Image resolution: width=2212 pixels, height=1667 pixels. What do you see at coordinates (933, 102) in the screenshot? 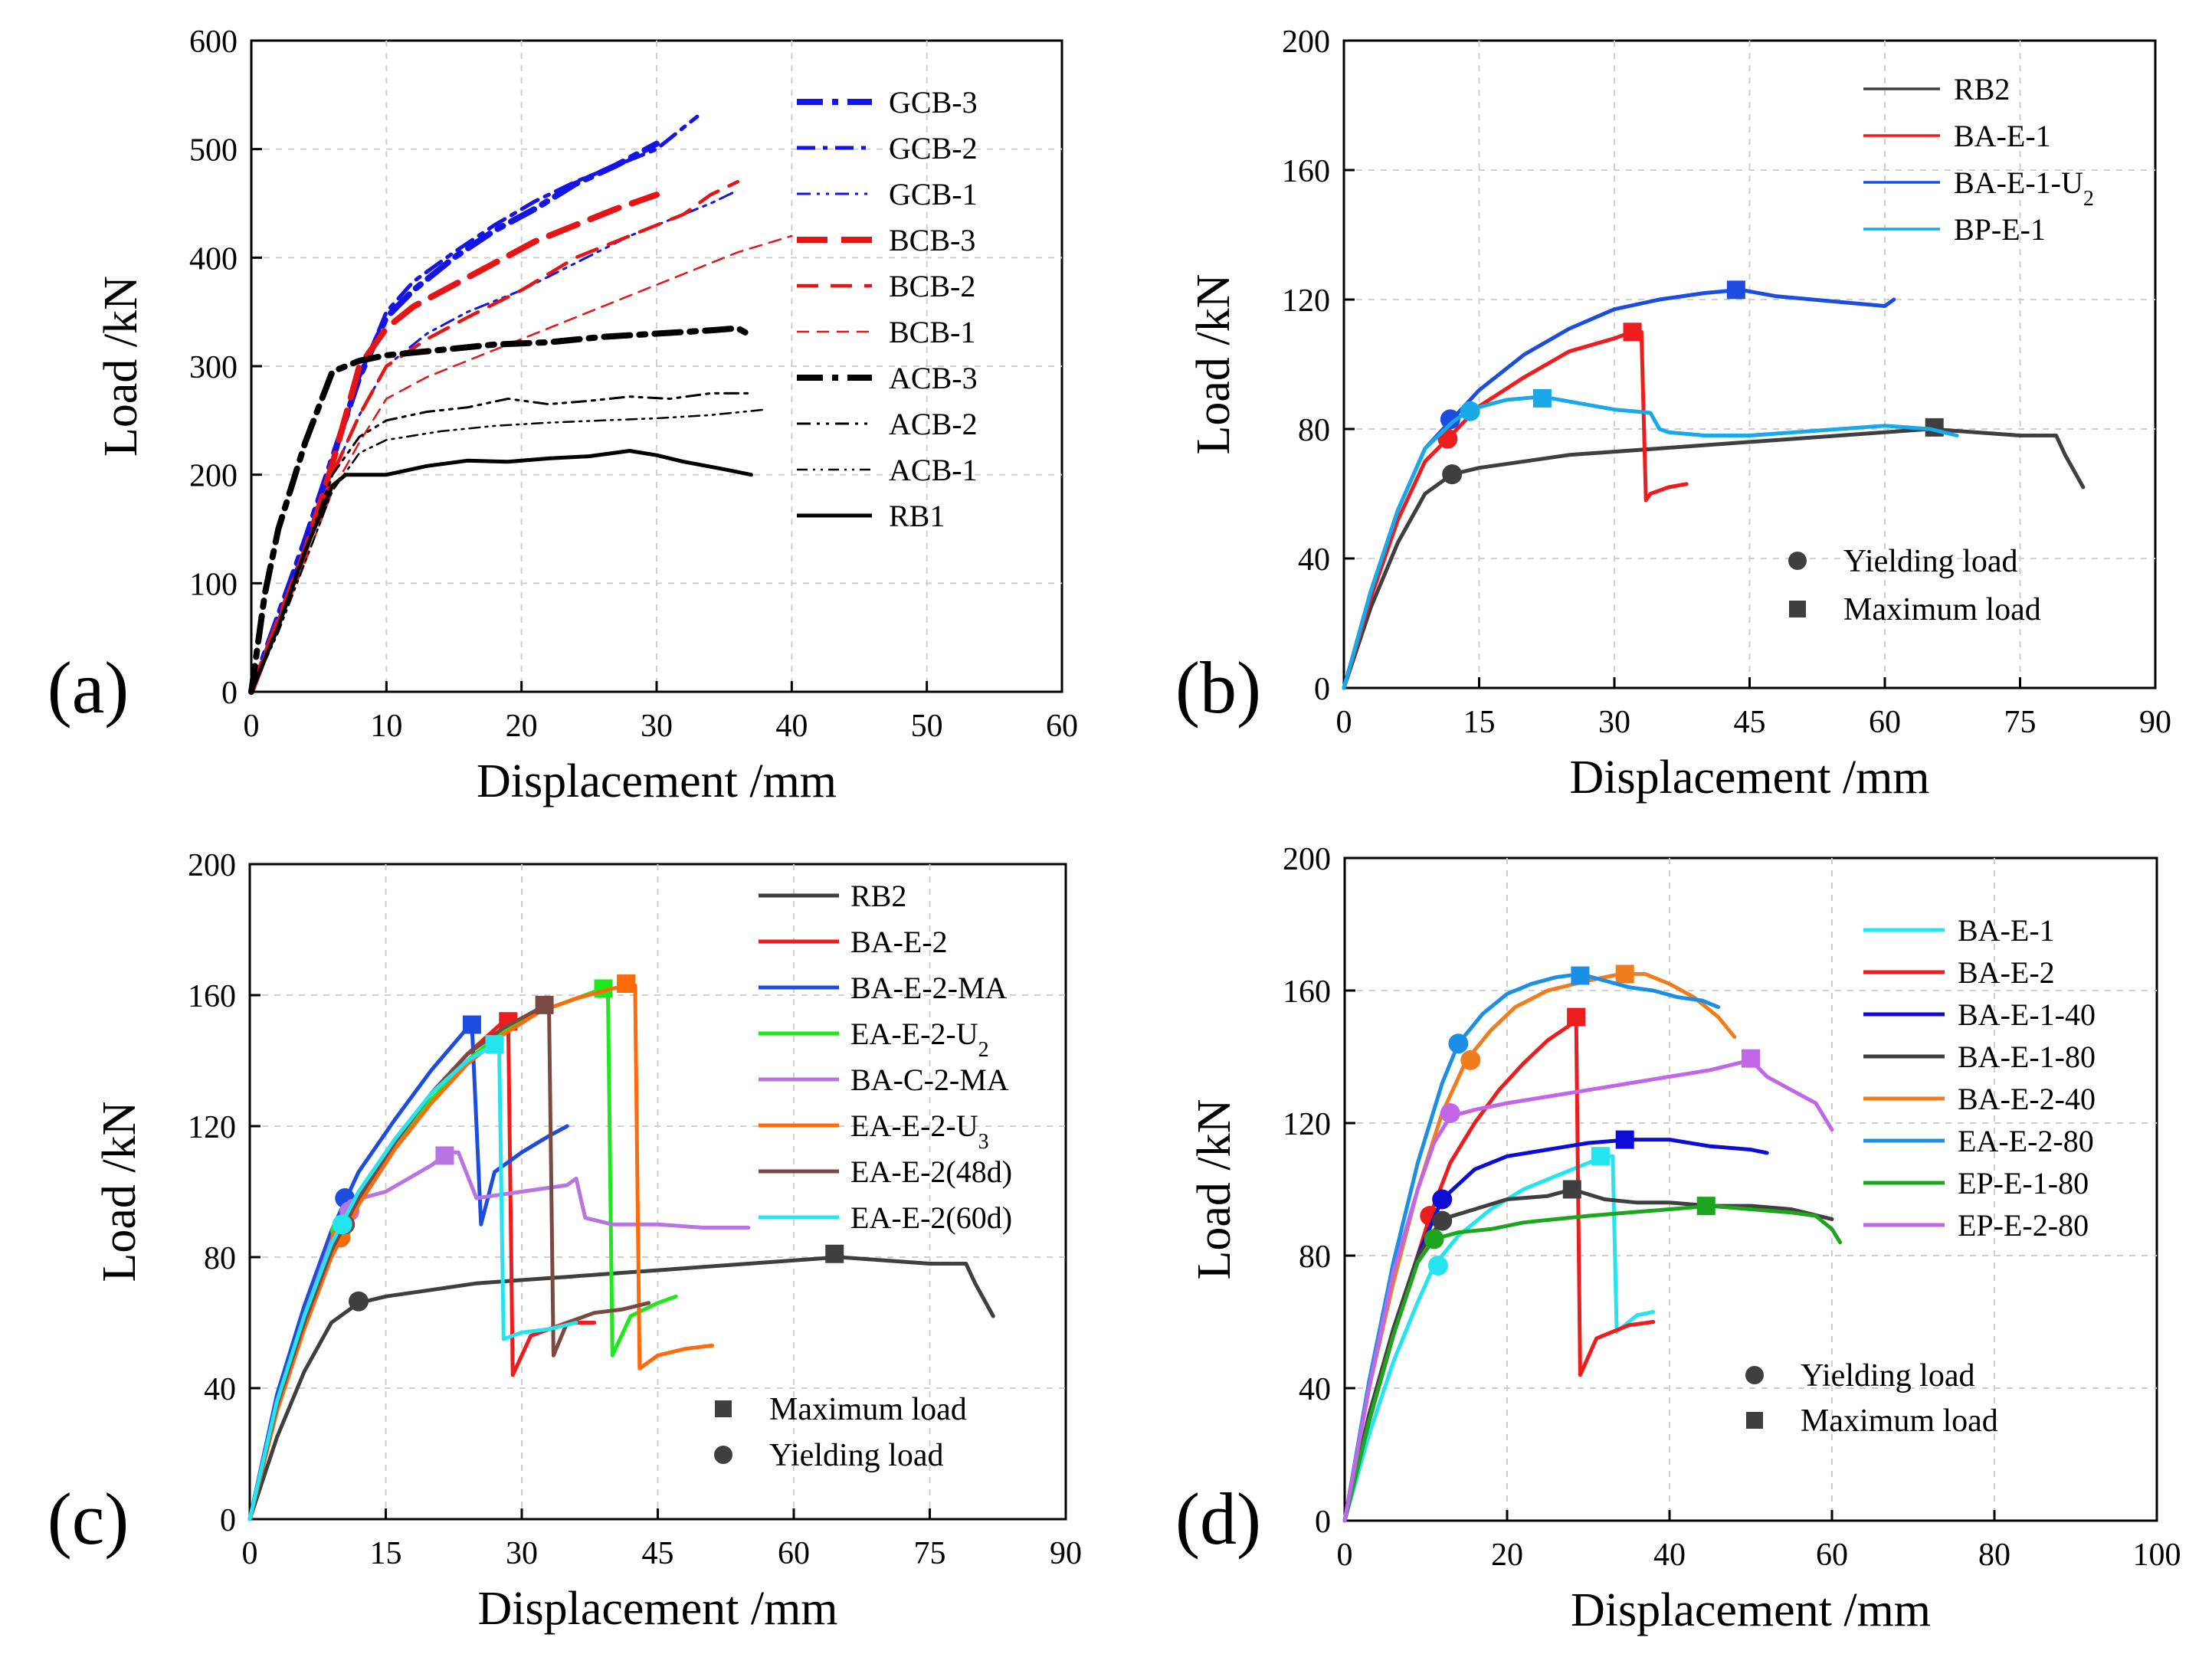
I see `legend-label-gcb-3: GCB-3` at bounding box center [933, 102].